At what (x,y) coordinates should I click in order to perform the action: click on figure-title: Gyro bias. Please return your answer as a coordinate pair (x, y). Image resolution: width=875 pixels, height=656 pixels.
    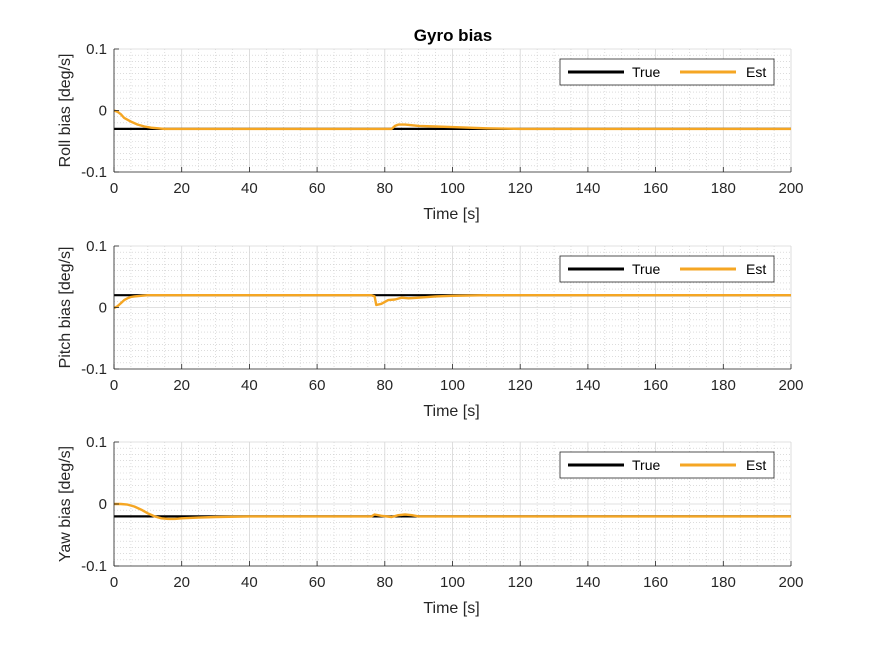
    Looking at the image, I should click on (453, 35).